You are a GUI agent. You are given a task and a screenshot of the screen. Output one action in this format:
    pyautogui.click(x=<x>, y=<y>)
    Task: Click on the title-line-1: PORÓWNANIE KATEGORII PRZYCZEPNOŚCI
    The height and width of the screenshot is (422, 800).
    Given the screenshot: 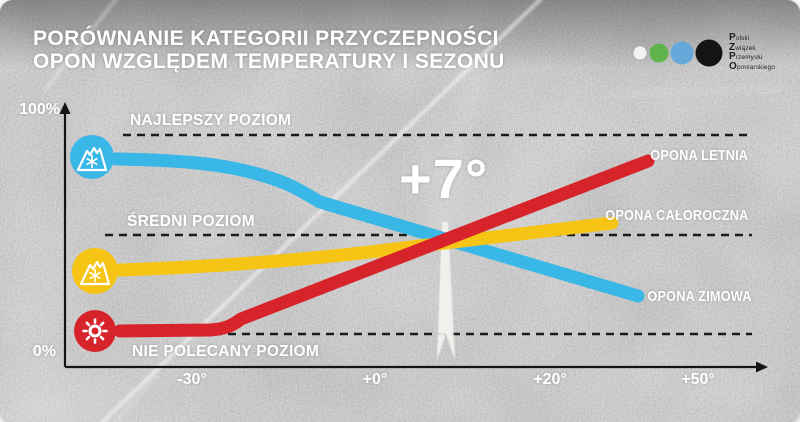 What is the action you would take?
    pyautogui.click(x=266, y=38)
    